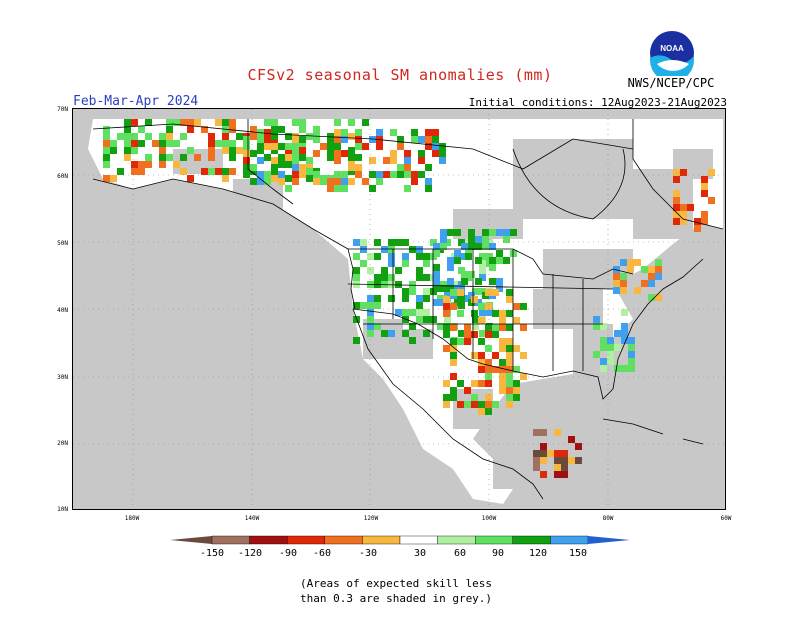  What do you see at coordinates (252, 518) in the screenshot?
I see `lon-tick-140: 140W` at bounding box center [252, 518].